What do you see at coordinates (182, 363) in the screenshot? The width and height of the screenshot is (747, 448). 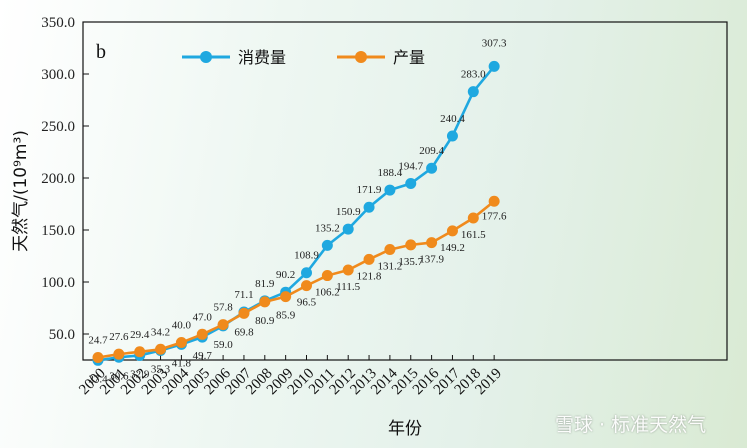 I see `data-label-production: 41.8` at bounding box center [182, 363].